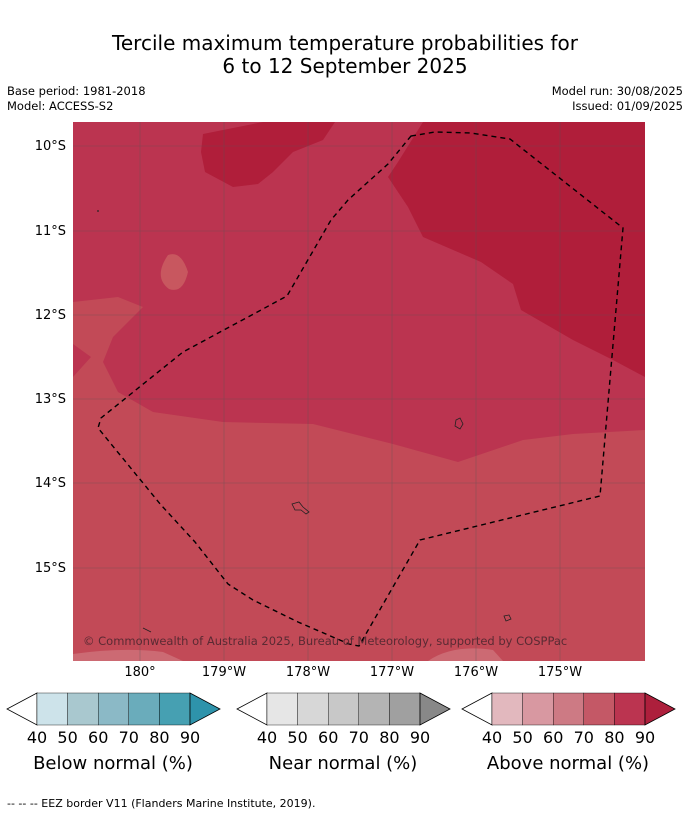 The width and height of the screenshot is (690, 816). What do you see at coordinates (343, 763) in the screenshot?
I see `colorbar-title-near: Near normal (%)` at bounding box center [343, 763].